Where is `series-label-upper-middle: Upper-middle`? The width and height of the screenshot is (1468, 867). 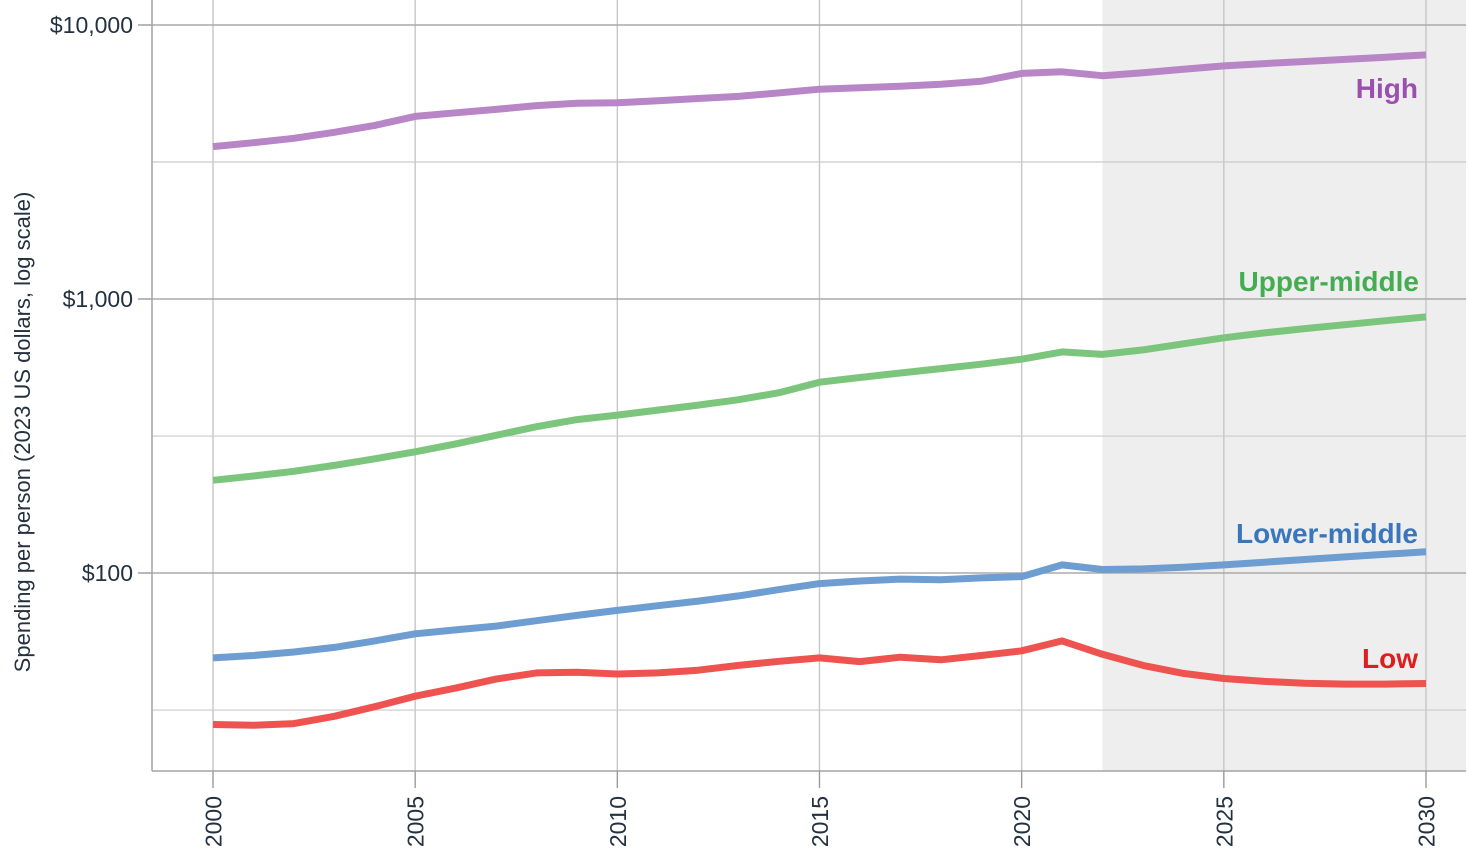 series-label-upper-middle: Upper-middle is located at coordinates (1329, 281).